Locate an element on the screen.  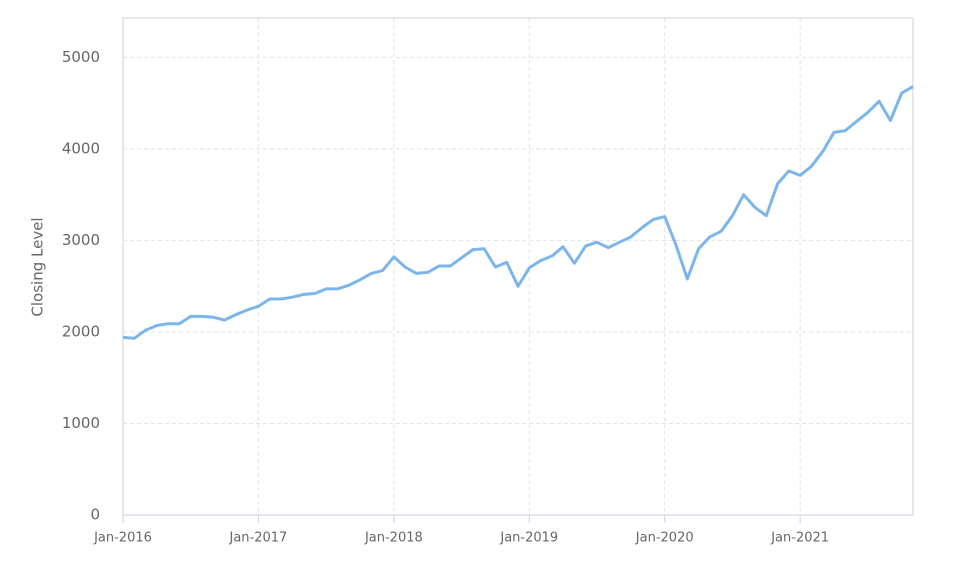
x-tick-label: Jan-2020 is located at coordinates (664, 538).